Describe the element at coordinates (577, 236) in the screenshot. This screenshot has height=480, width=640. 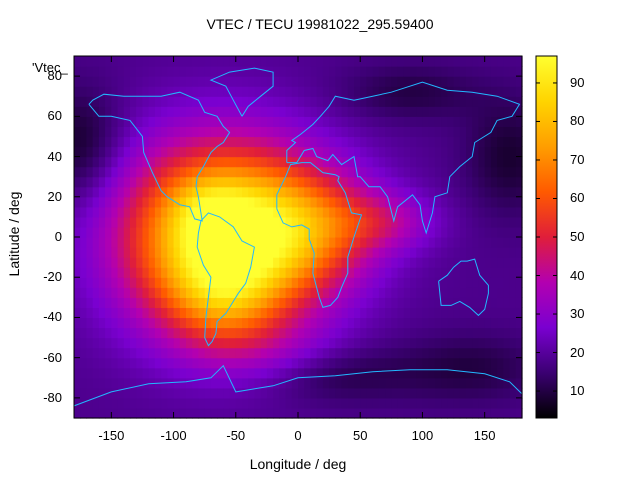
I see `colorbar-tick-label: 50` at that location.